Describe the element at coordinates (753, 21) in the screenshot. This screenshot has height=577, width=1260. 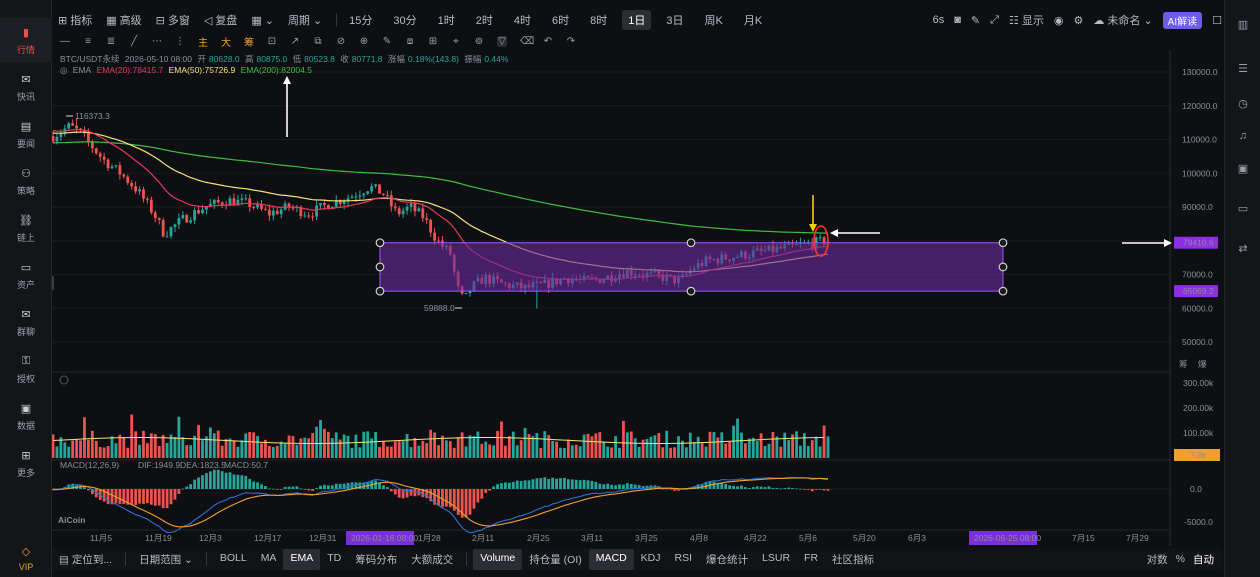
I see `interval-tab-10: 月K` at that location.